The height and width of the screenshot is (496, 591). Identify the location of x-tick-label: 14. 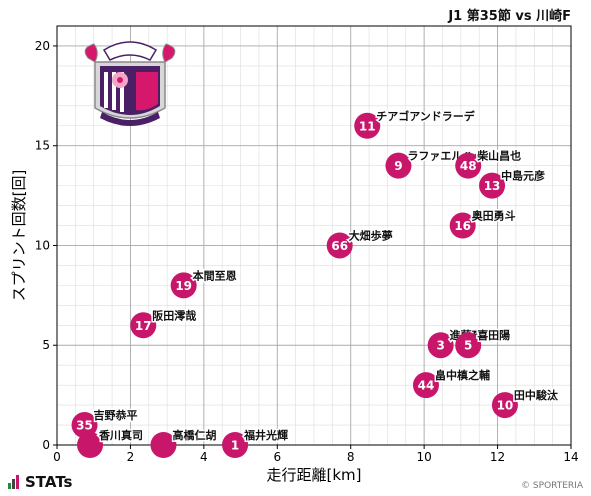
(570, 457).